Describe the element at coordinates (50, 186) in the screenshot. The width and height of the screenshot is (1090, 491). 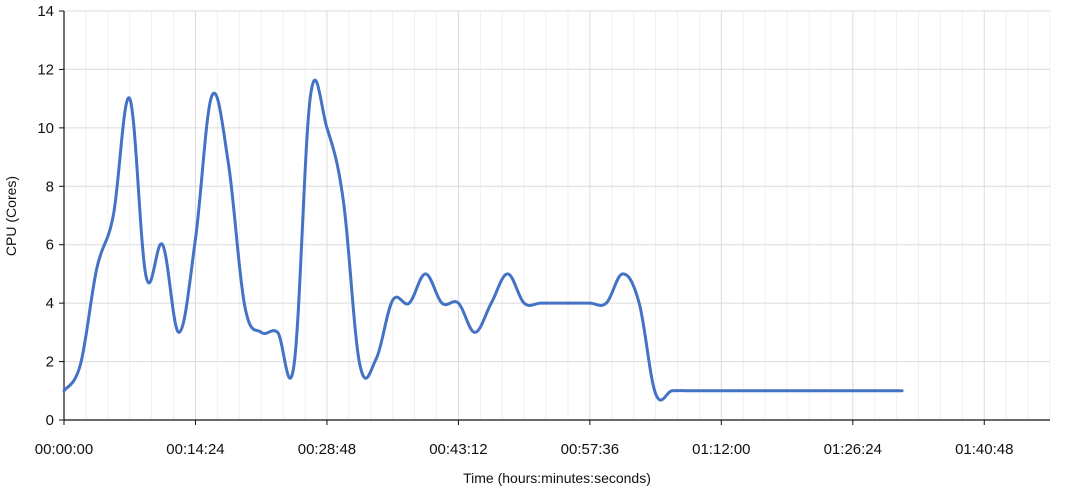
I see `y-tick-label-4: 8` at that location.